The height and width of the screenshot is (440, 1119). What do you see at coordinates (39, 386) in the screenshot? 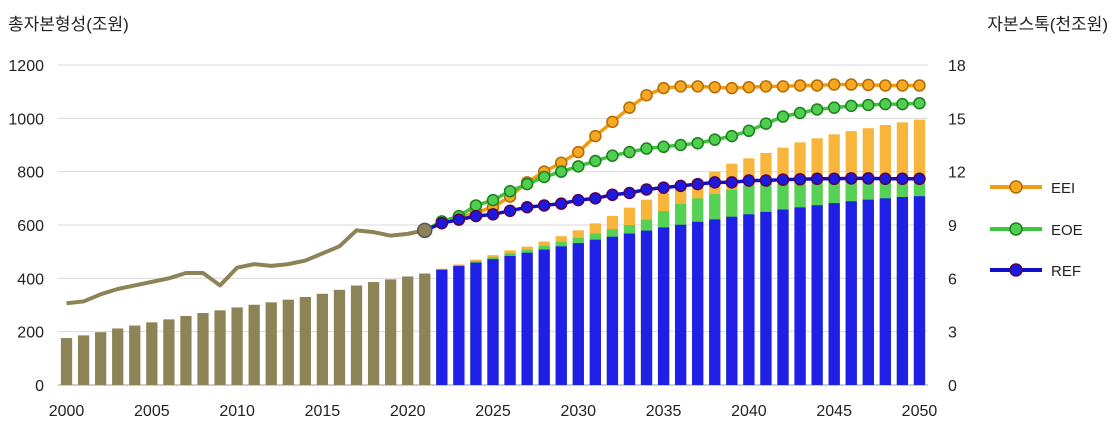
I see `left-tick-label: 0` at bounding box center [39, 386].